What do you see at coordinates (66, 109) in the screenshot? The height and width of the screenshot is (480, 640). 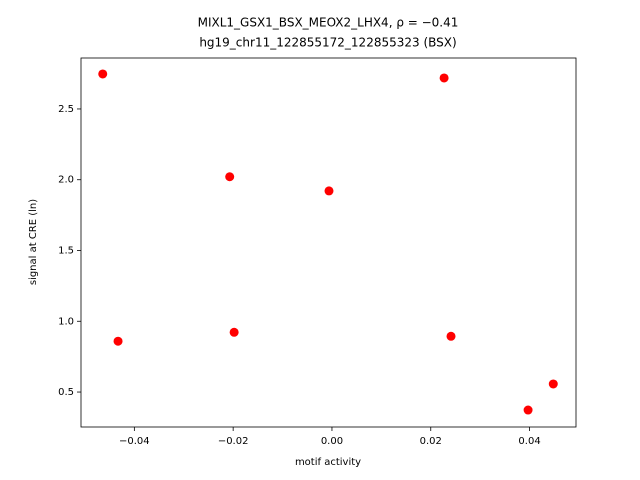 I see `y-tick-label: 2.5` at bounding box center [66, 109].